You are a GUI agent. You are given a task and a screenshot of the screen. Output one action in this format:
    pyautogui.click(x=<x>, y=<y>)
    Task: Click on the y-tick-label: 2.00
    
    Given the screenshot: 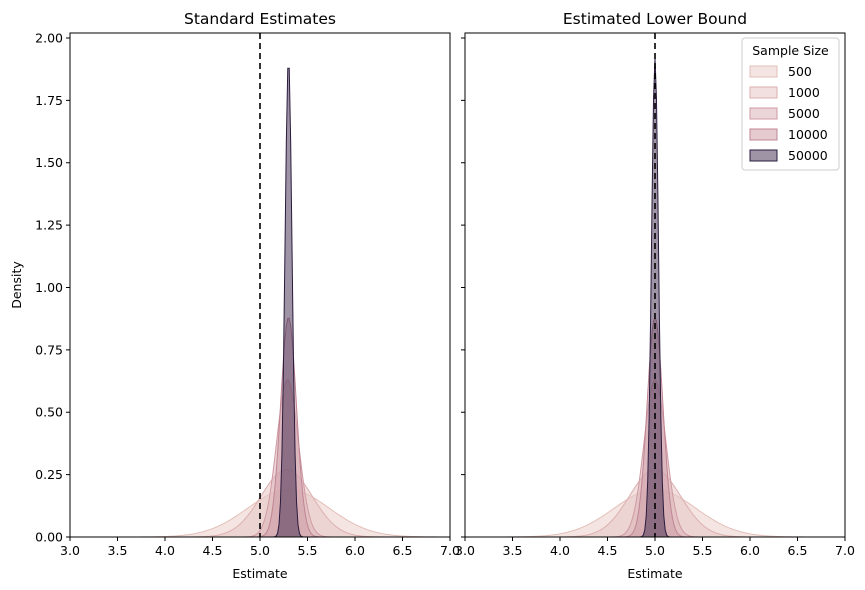 What is the action you would take?
    pyautogui.click(x=49, y=37)
    